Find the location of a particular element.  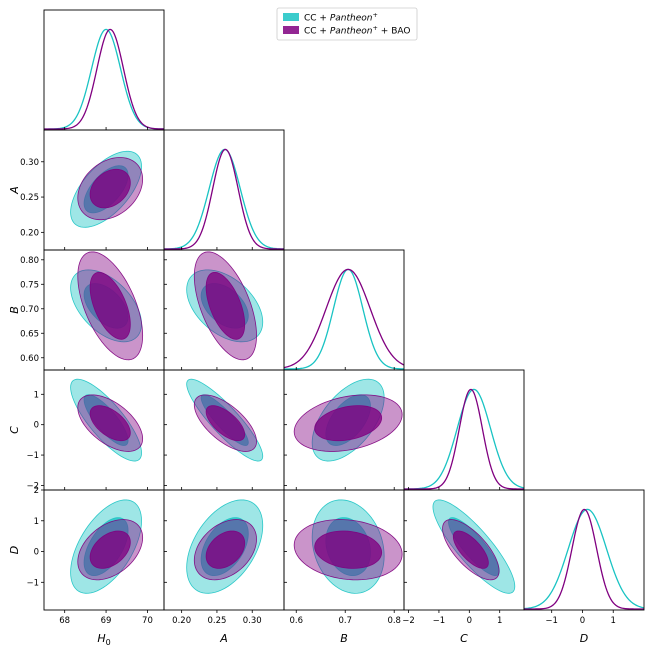

panel-H0-H0 is located at coordinates (104, 79).